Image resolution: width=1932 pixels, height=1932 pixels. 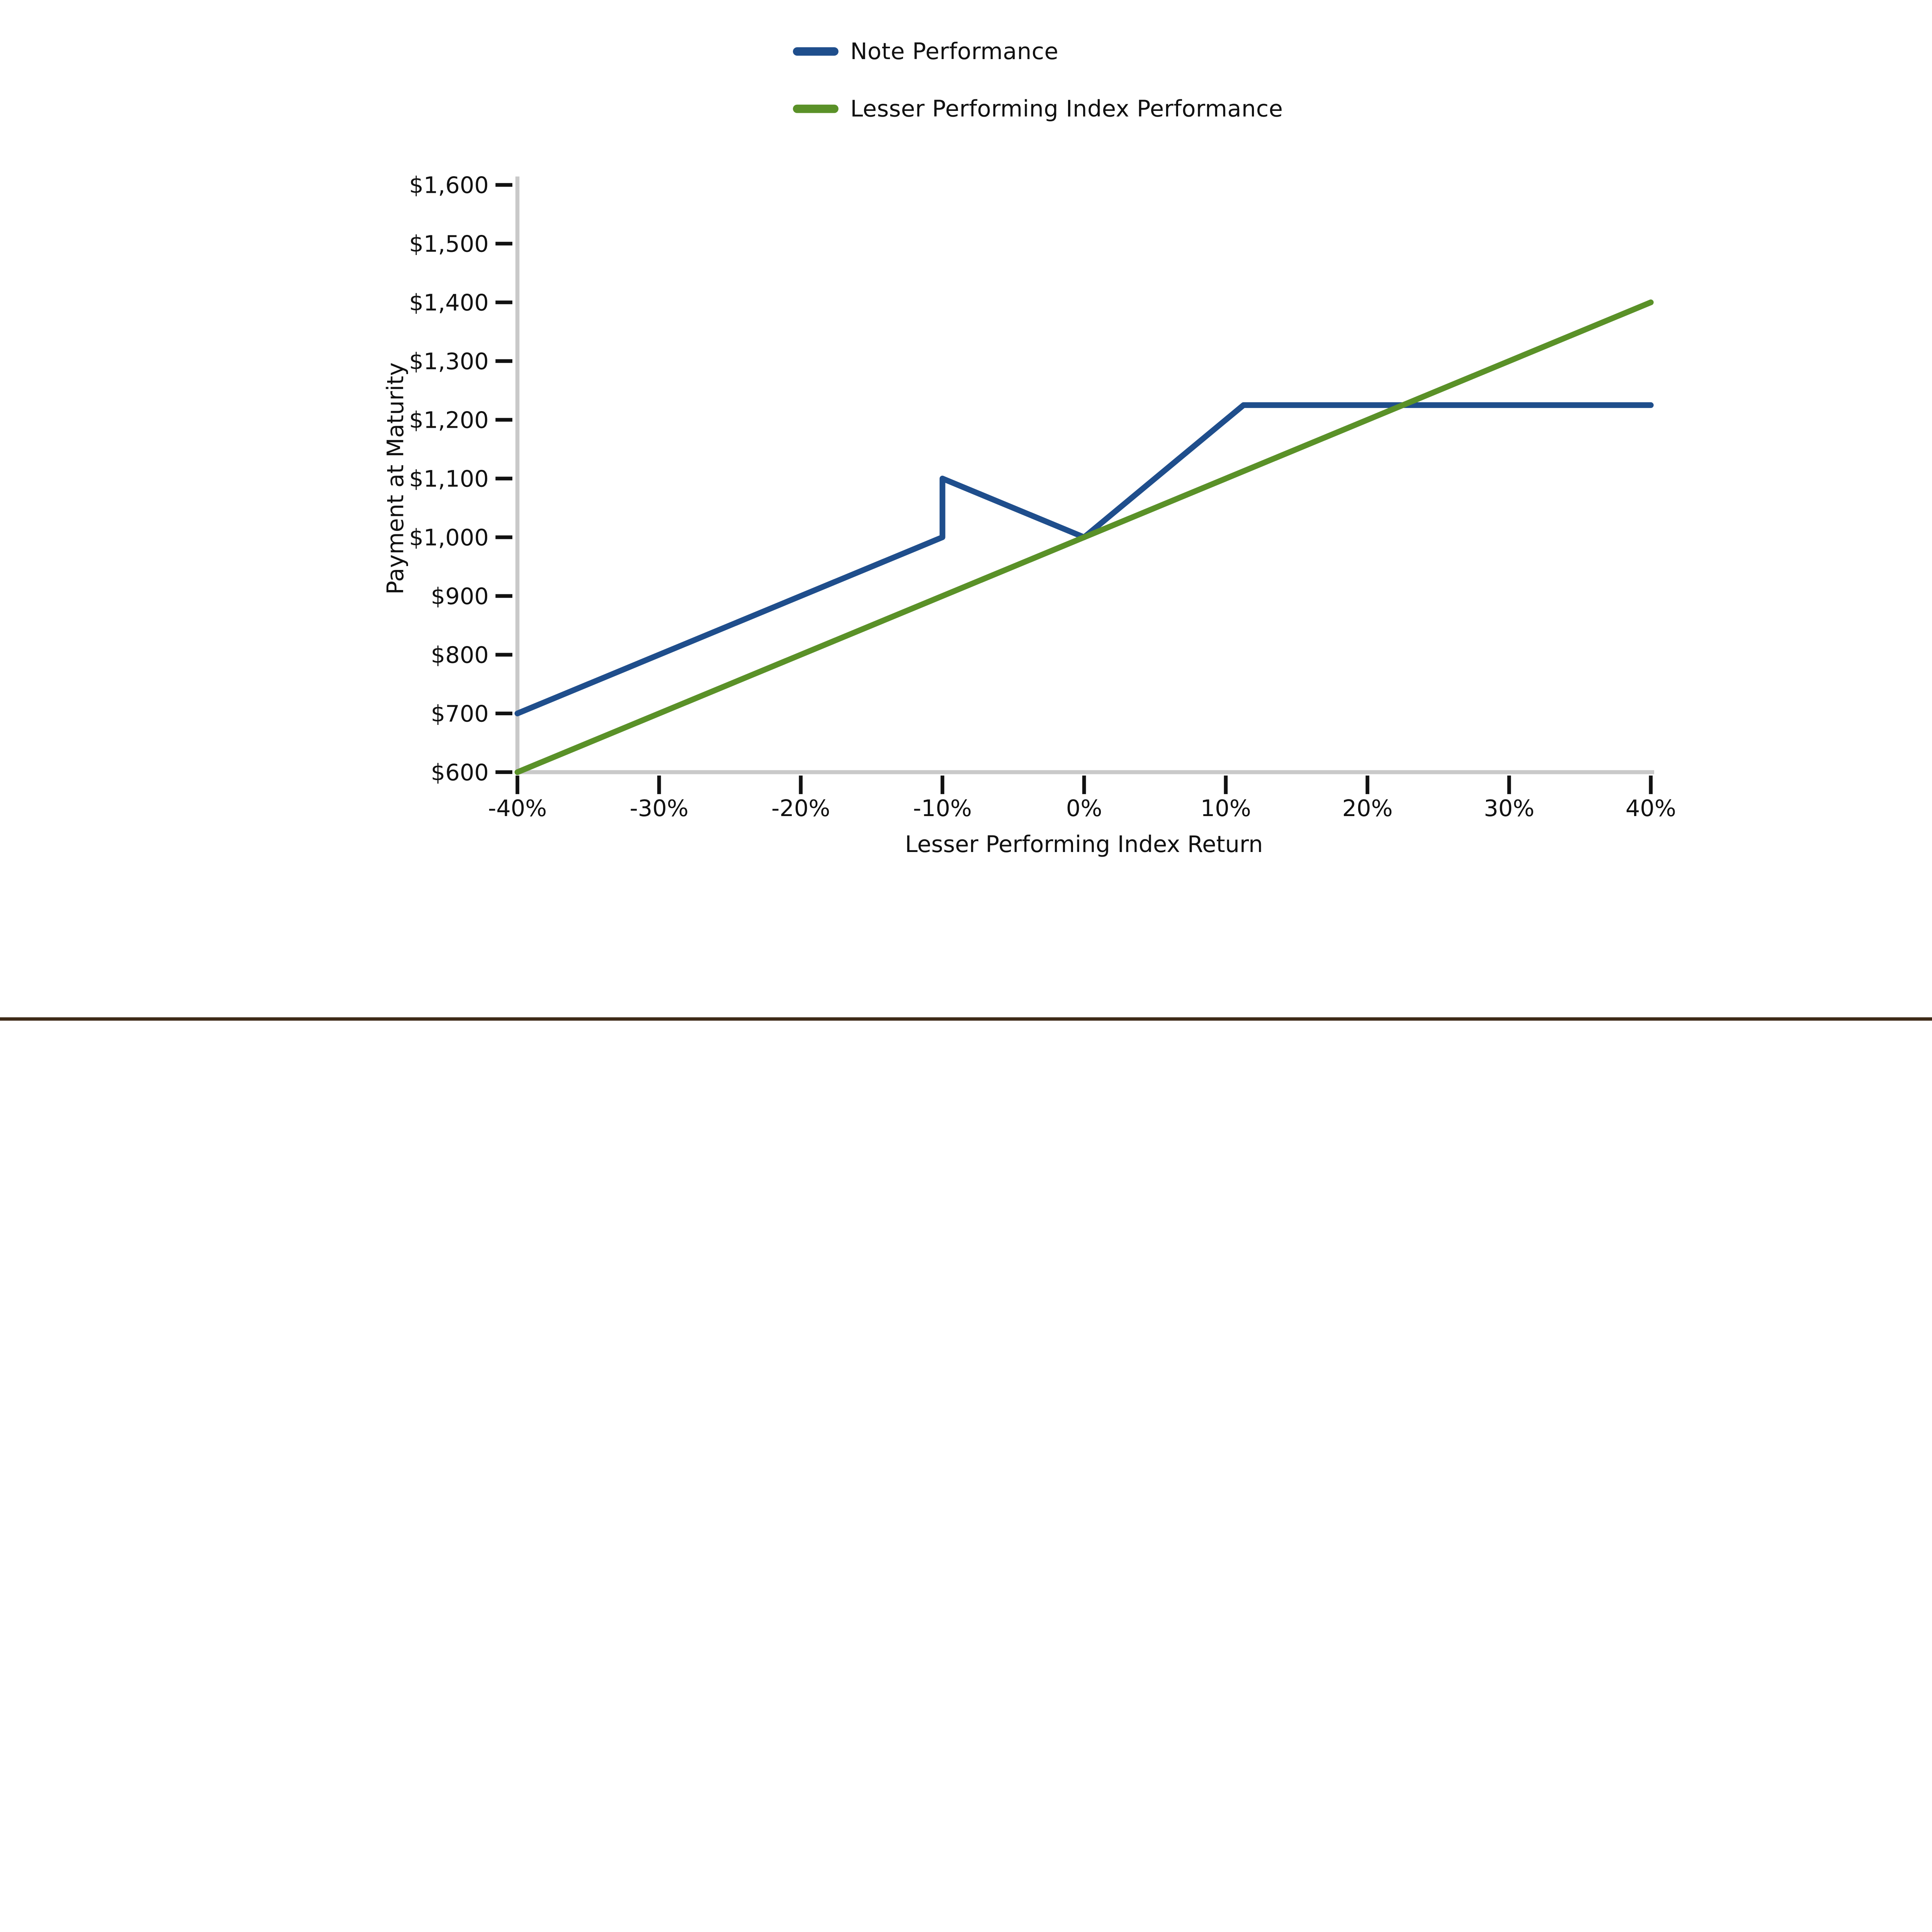 I want to click on x-tick-label: -40%, so click(x=517, y=808).